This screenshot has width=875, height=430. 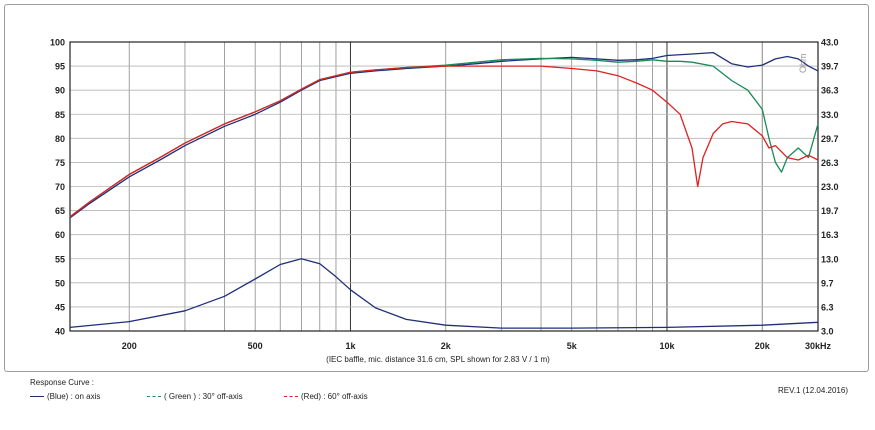 I want to click on x-tick-label: 200, so click(x=129, y=346).